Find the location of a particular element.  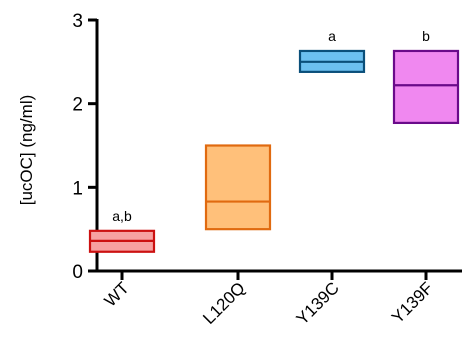

y-axis-title: [ucOC] (ng/ml) is located at coordinates (26, 150).